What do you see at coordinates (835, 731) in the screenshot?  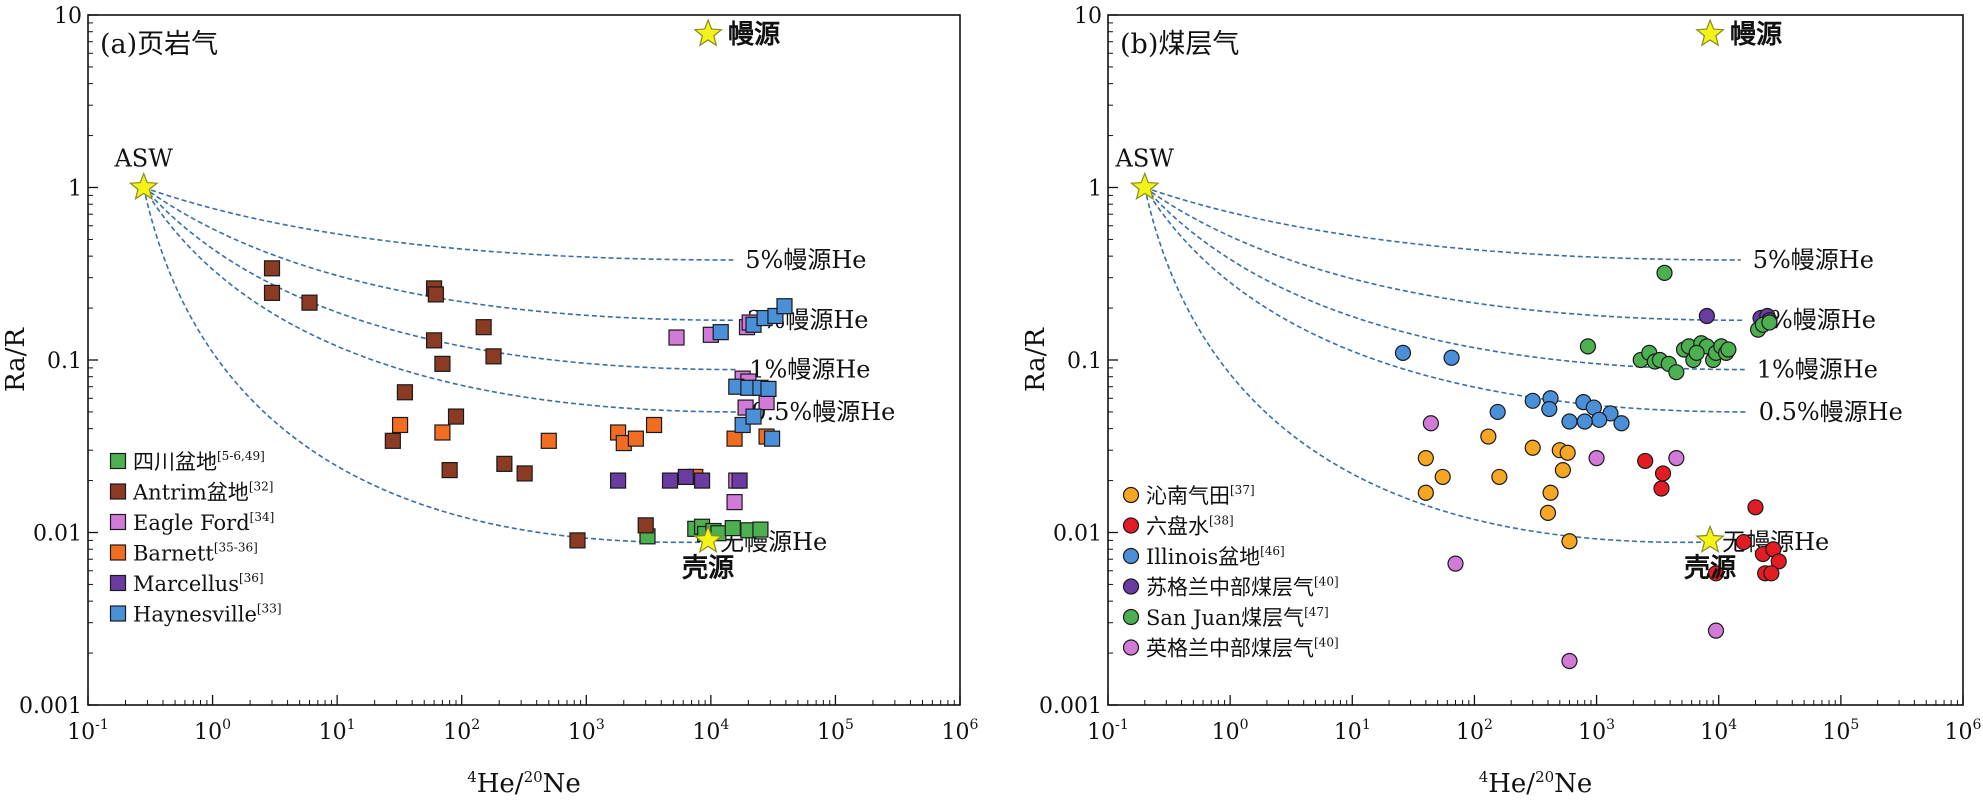 I see `x-tick-label: 10⁵` at bounding box center [835, 731].